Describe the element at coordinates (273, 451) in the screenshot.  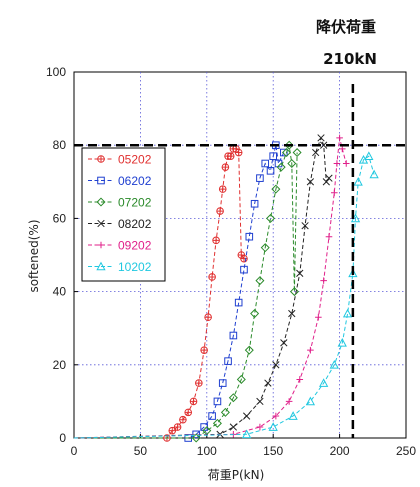
I see `x-tick-label: 150` at that location.